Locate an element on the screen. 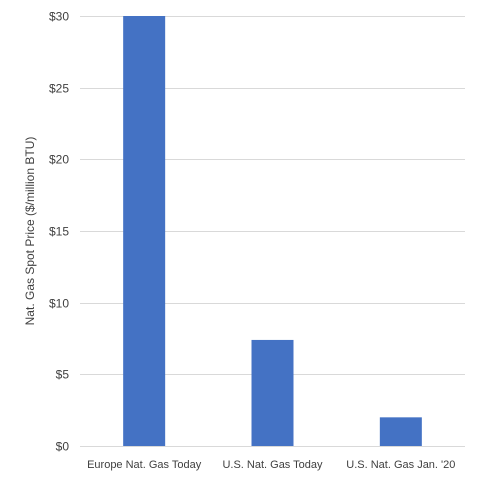  x-category-label: U.S. Nat. Gas Today is located at coordinates (272, 465).